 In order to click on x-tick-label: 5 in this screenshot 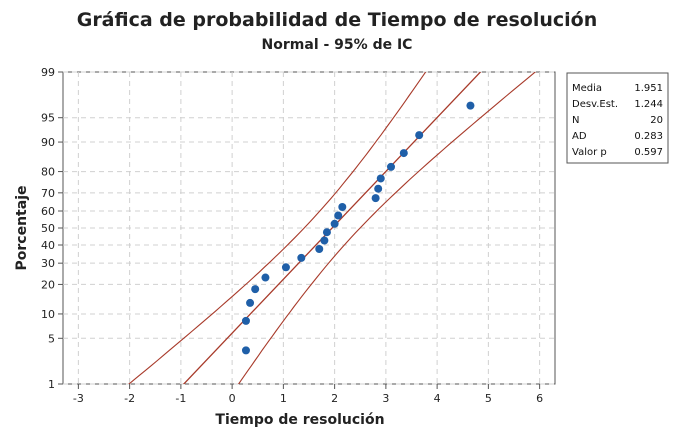, I will do `click(488, 398)`.